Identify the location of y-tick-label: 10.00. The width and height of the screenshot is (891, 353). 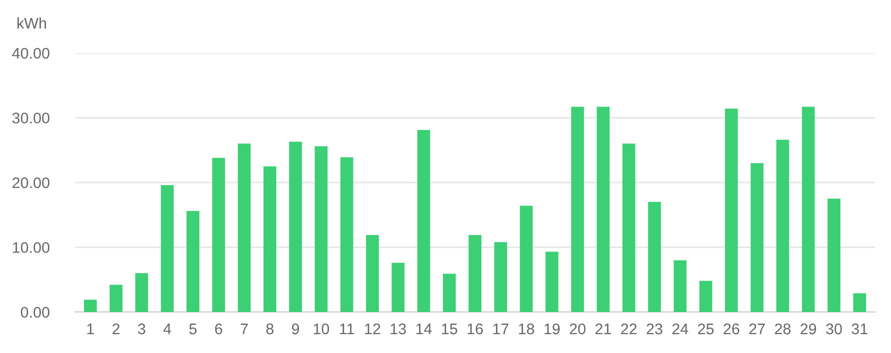
(31, 247).